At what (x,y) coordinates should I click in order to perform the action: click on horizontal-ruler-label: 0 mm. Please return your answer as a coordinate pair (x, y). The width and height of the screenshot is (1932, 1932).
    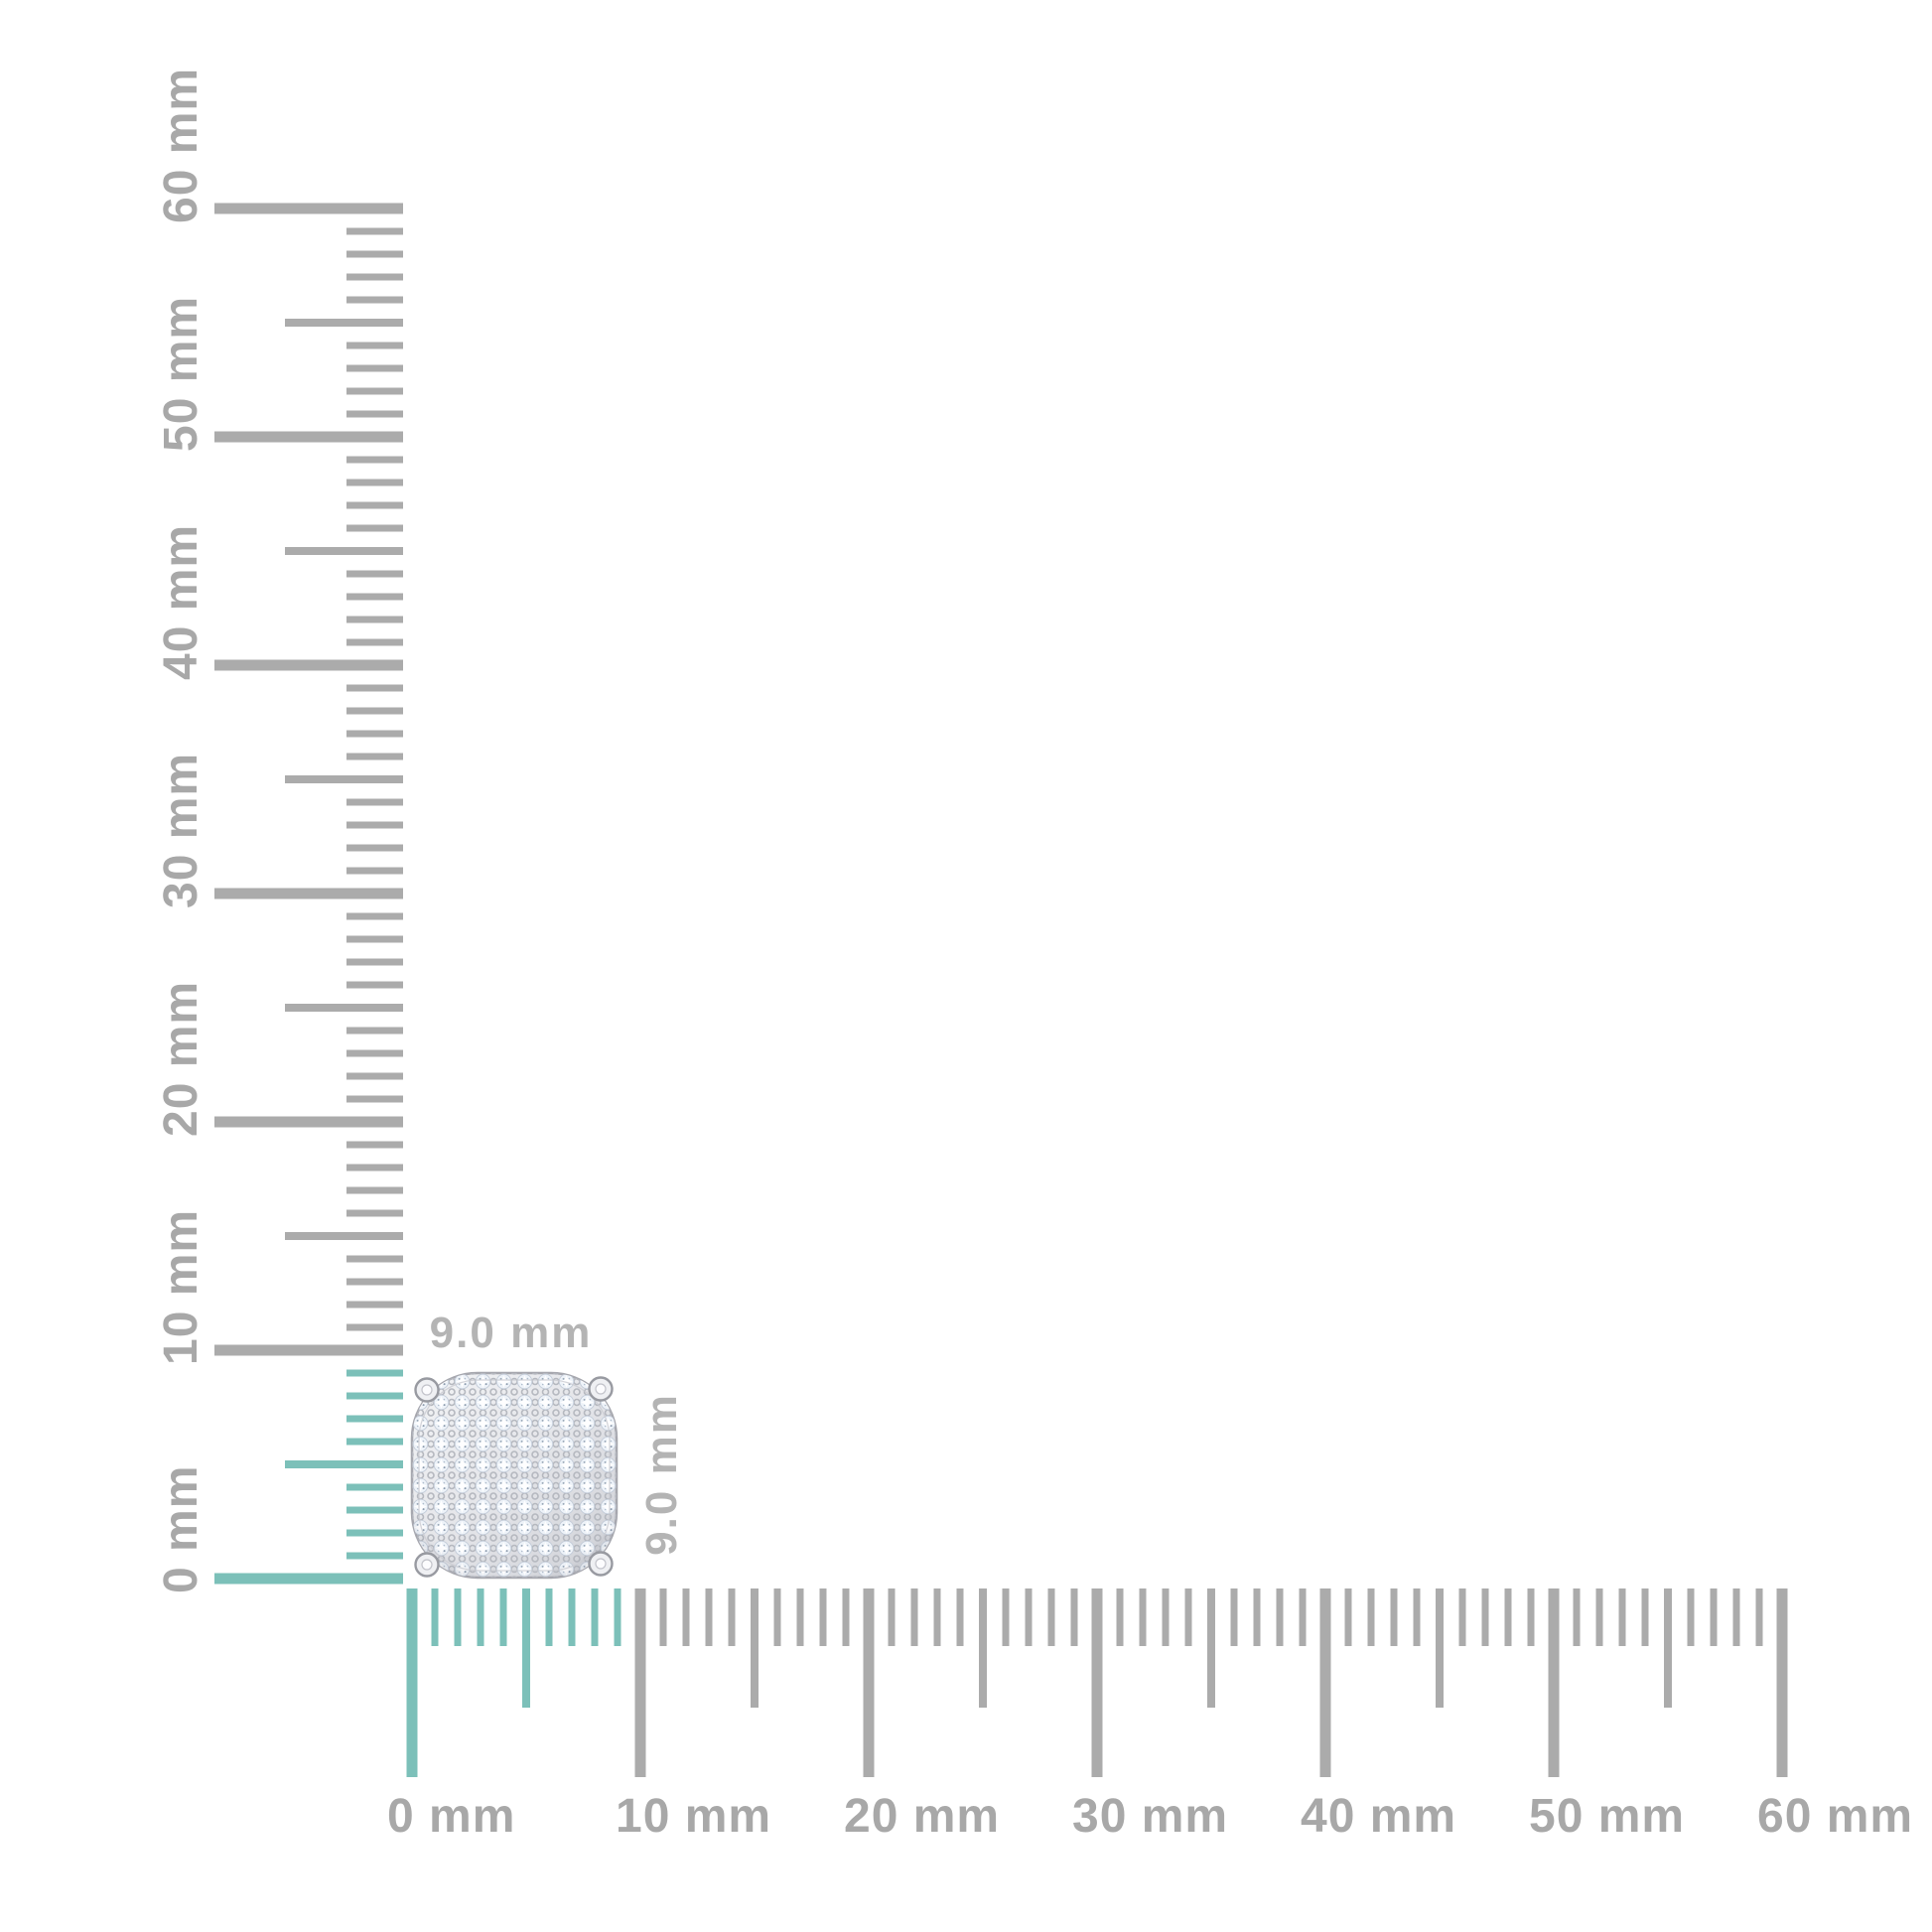
    Looking at the image, I should click on (452, 1817).